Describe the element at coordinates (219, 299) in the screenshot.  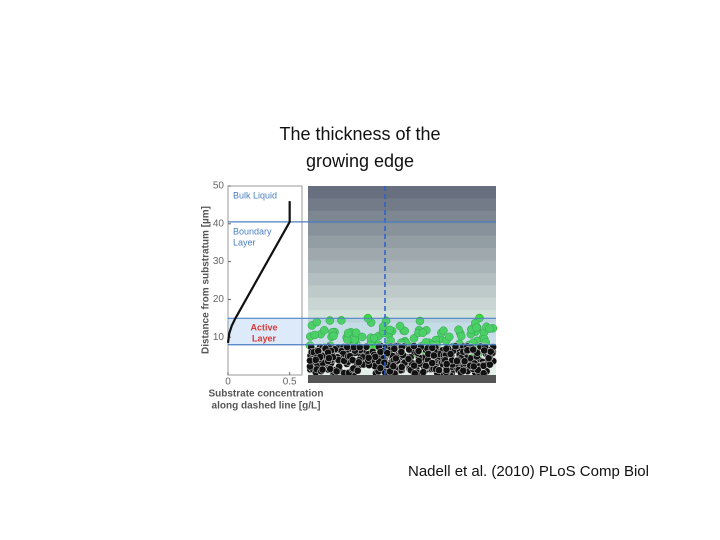
I see `y-tick-label: 20` at that location.